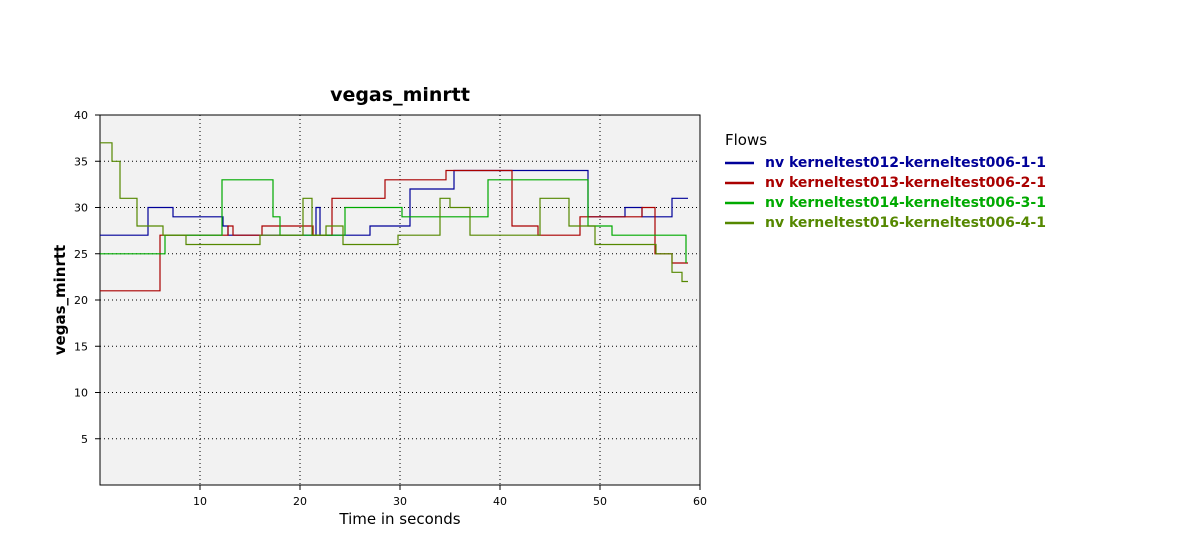 This screenshot has height=550, width=1200. Describe the element at coordinates (905, 163) in the screenshot. I see `legend-label-1: nv kerneltest012-kerneltest006-1-1` at that location.